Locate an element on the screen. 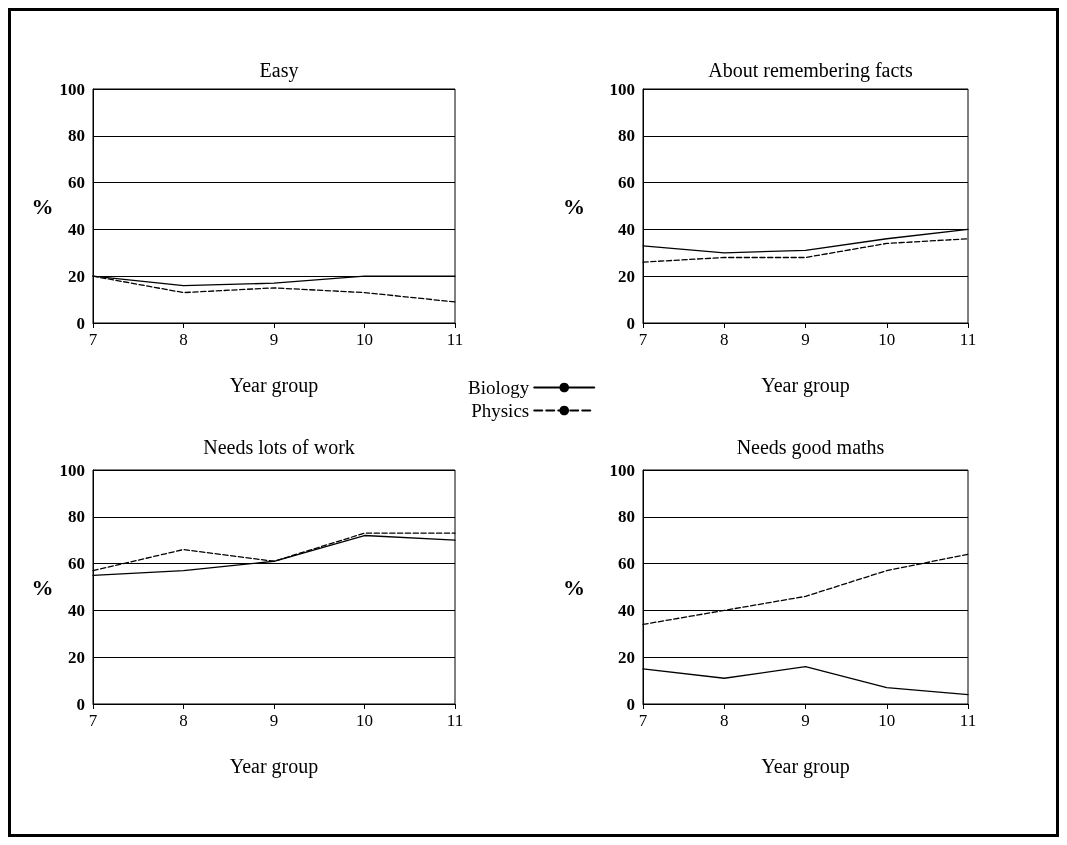 Image resolution: width=1067 pixels, height=845 pixels. chart-title: Needs good maths is located at coordinates (810, 447).